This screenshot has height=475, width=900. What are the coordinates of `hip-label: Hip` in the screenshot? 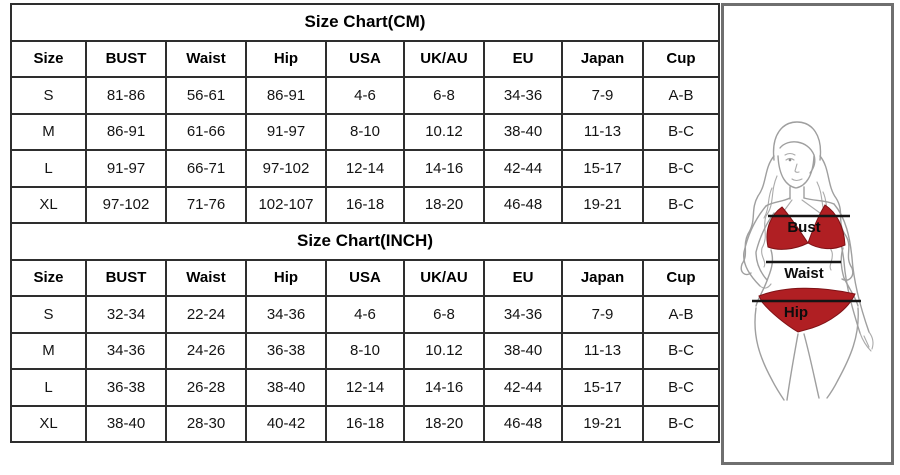 It's located at (796, 312).